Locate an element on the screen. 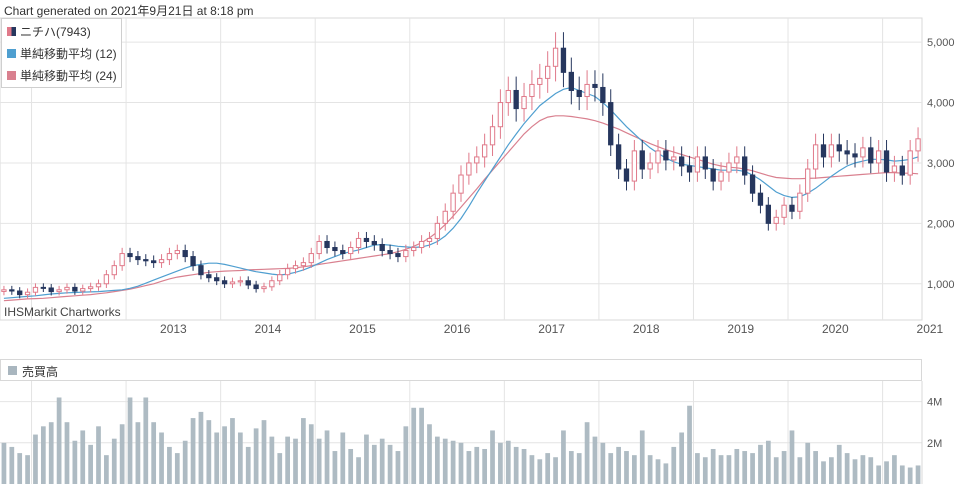 The width and height of the screenshot is (979, 484). legend-item-ma24: 単純移動平均 (24) is located at coordinates (62, 75).